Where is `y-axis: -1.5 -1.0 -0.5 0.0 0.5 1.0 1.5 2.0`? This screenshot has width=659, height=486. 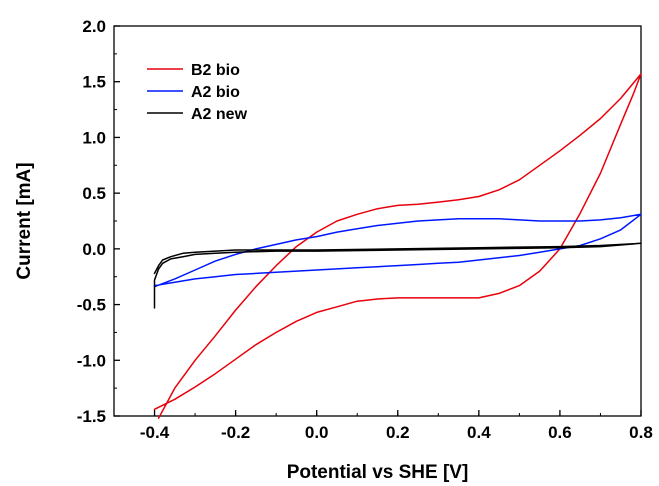
y-axis: -1.5 -1.0 -0.5 0.0 0.5 1.0 1.5 2.0 is located at coordinates (98, 221).